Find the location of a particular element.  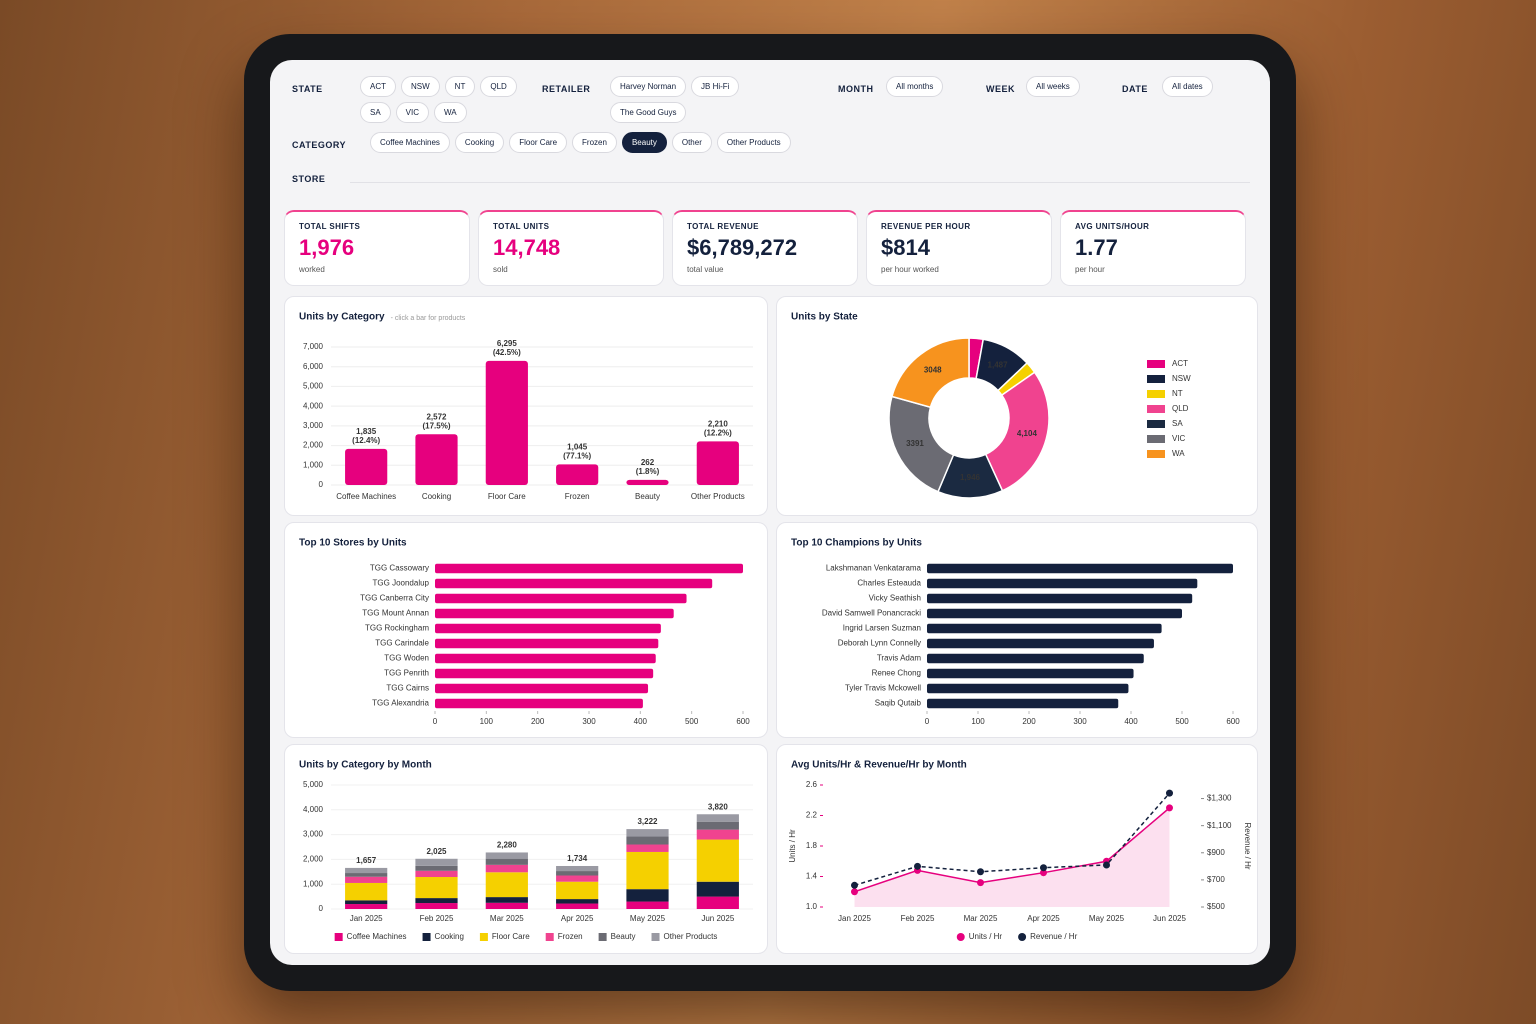

share-label: (12.4%) is located at coordinates (366, 440).